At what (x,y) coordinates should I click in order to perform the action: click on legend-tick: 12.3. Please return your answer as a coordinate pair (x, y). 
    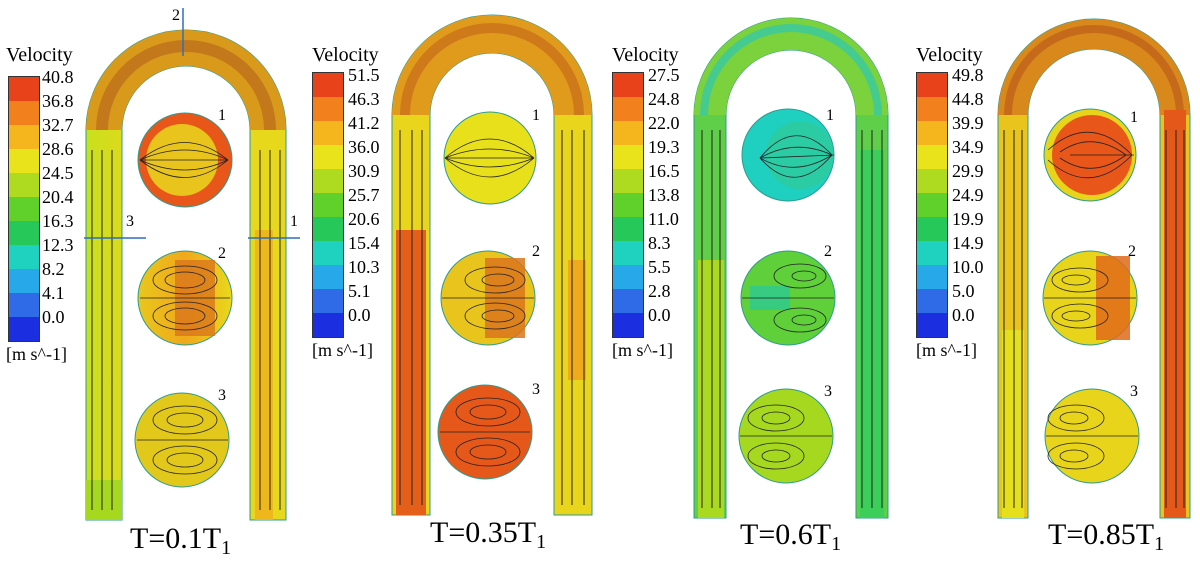
    Looking at the image, I should click on (58, 245).